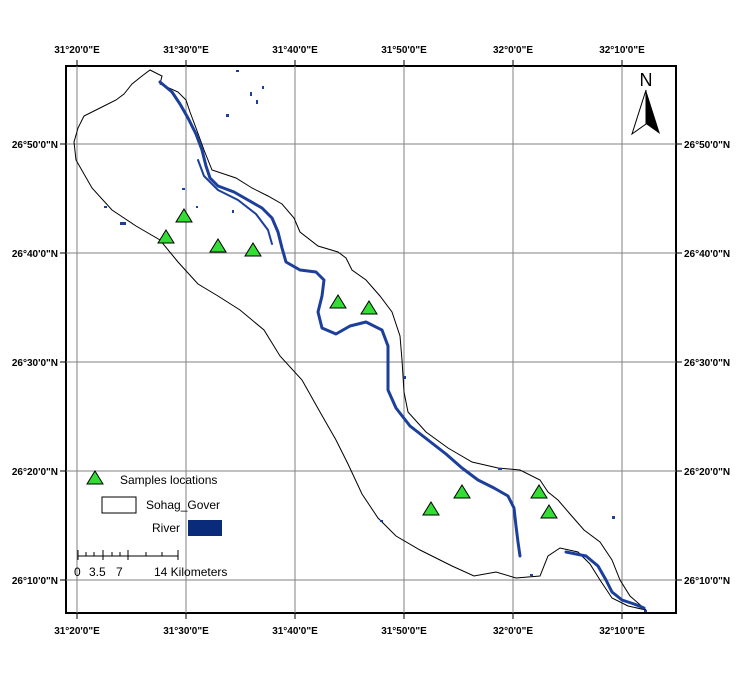  I want to click on scale-bar, so click(128, 555).